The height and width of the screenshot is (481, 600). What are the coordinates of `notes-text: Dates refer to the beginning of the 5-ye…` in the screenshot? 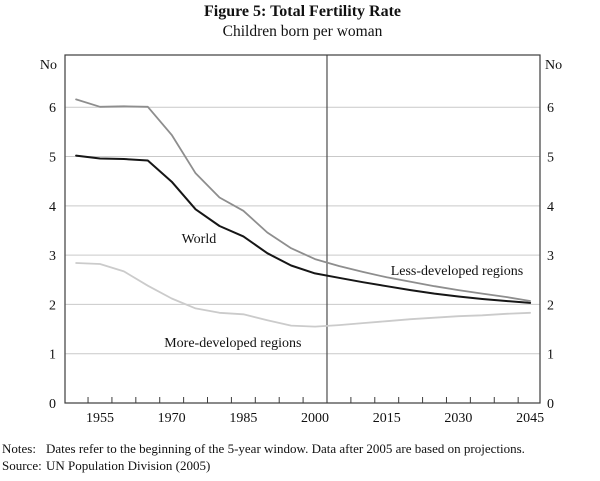 It's located at (285, 448).